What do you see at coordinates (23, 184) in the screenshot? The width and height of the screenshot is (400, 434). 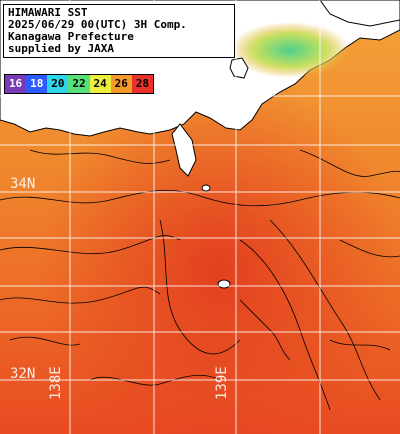 I see `latitude-label-34n: 34N` at bounding box center [23, 184].